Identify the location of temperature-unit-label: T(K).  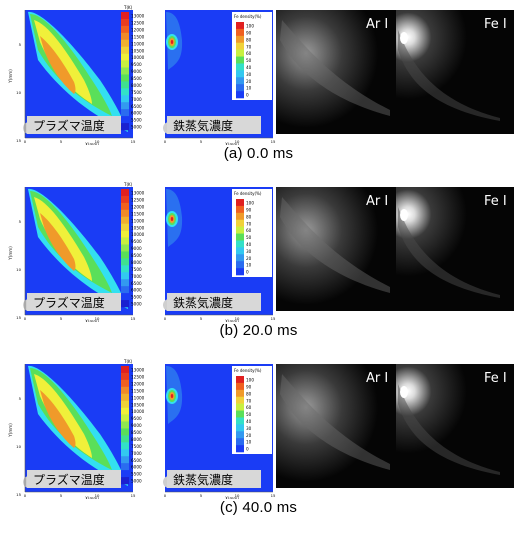
(128, 7).